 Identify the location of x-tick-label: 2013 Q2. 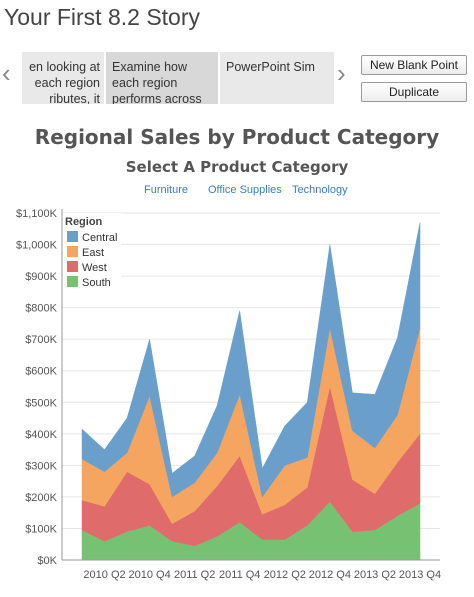
(375, 575).